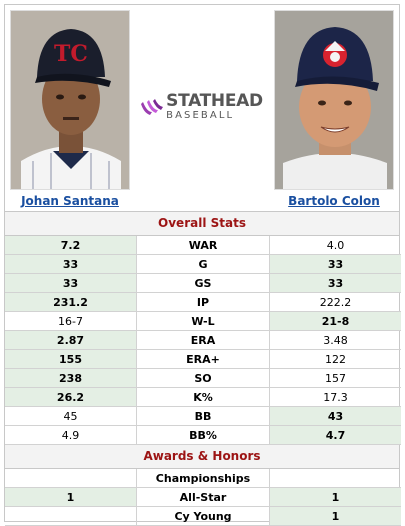 The height and width of the screenshot is (526, 405). I want to click on svg-text: TC, so click(71, 54).